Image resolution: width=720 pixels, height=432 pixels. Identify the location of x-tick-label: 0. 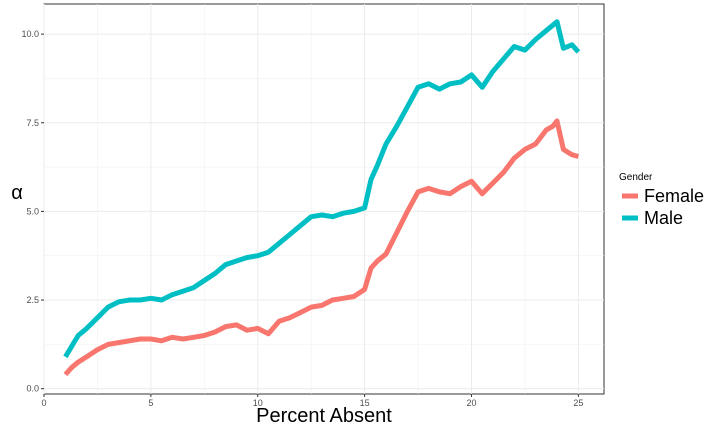
(43, 403).